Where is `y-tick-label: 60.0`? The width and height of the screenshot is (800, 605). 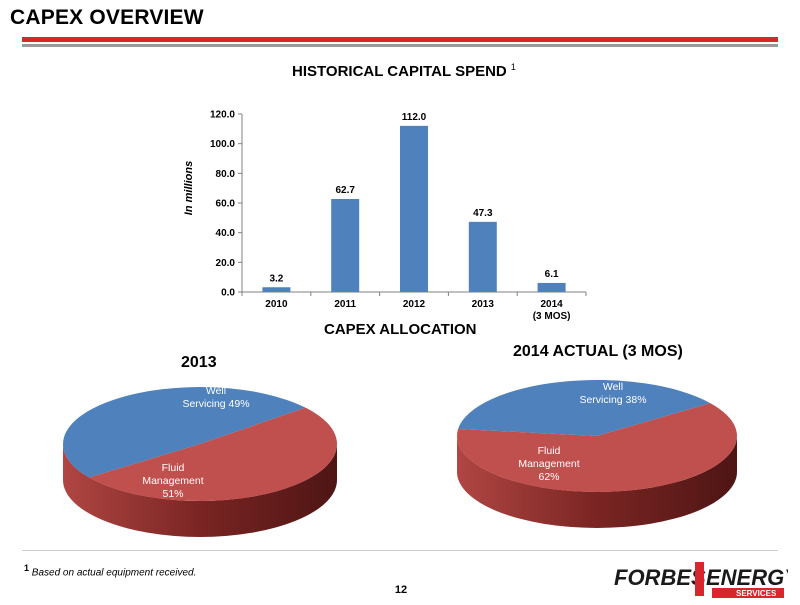
y-tick-label: 60.0 is located at coordinates (226, 204).